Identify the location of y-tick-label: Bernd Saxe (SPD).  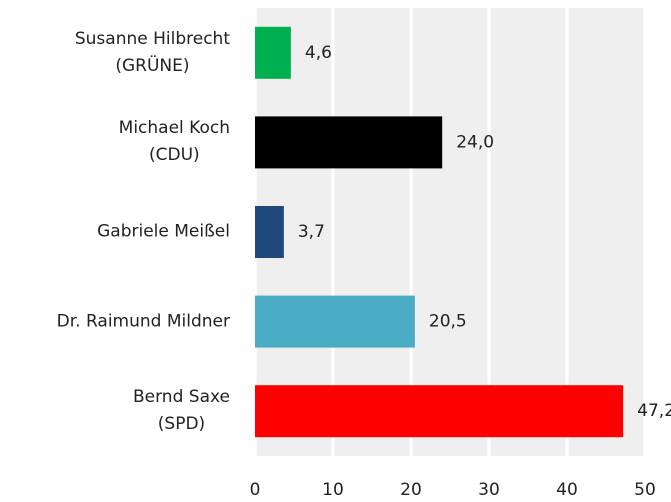
(181, 411).